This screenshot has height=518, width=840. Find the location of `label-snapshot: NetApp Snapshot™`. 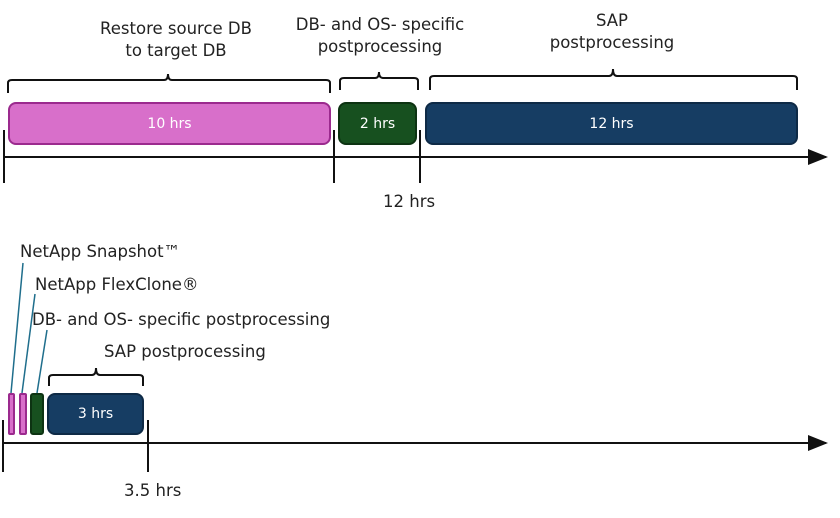

label-snapshot: NetApp Snapshot™ is located at coordinates (100, 251).